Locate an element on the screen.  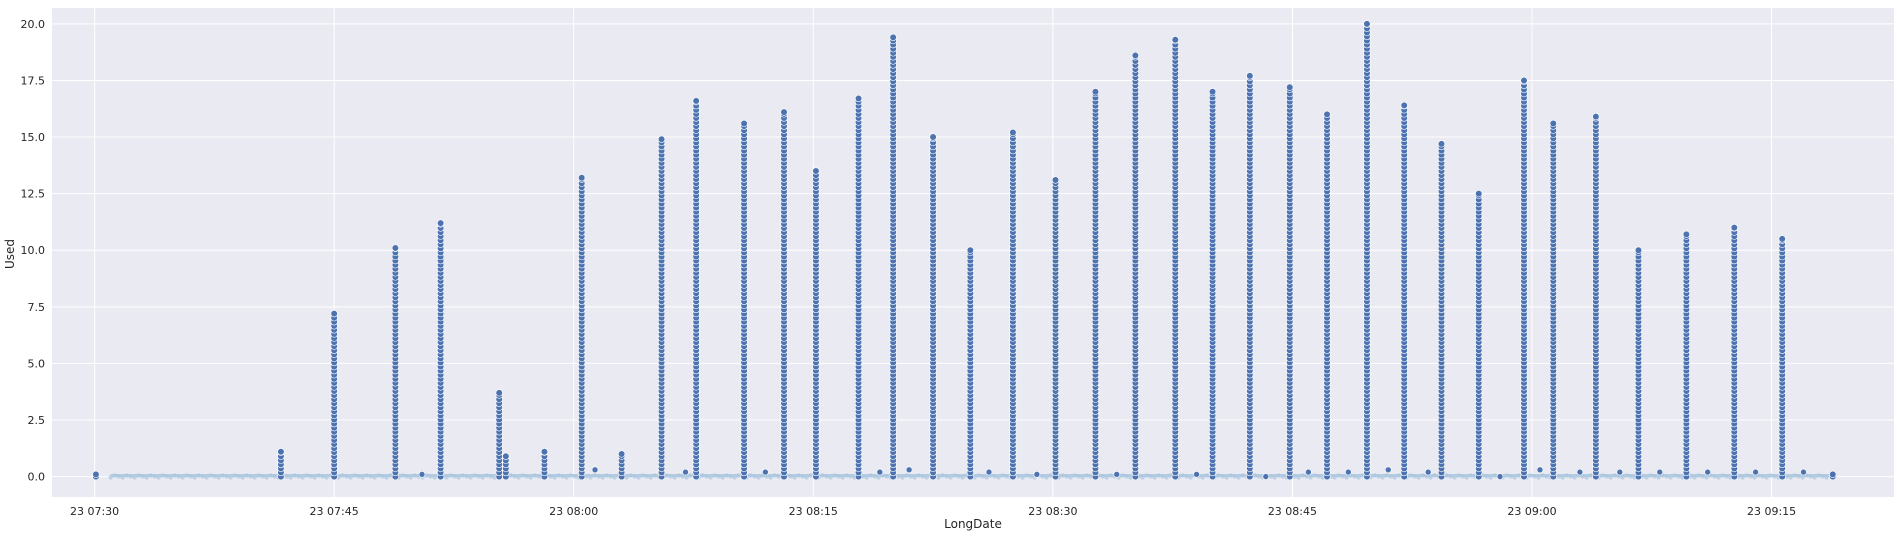
y-tick-label: 17.5 is located at coordinates (33, 80).